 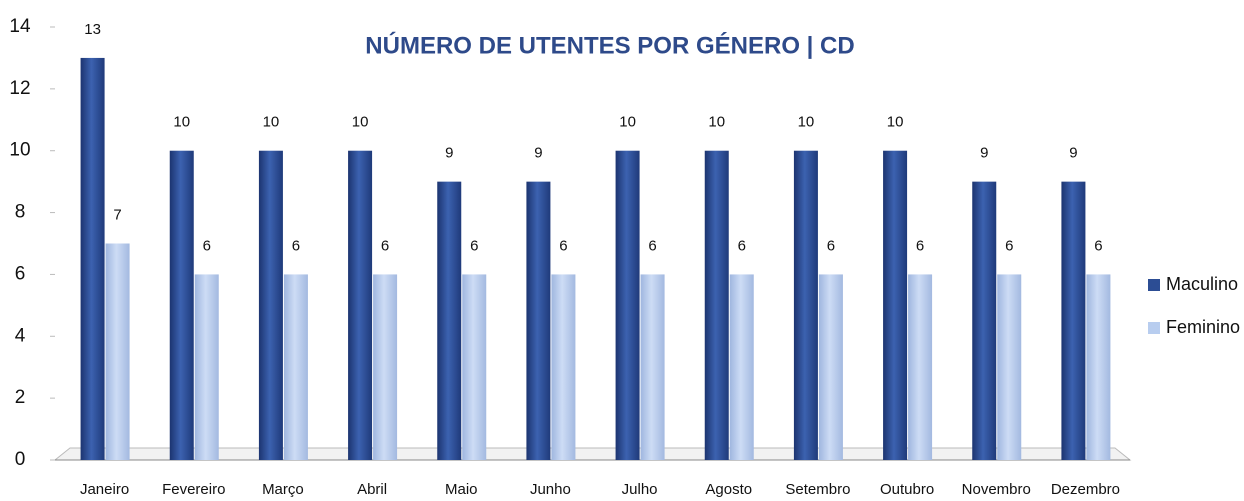 I want to click on y-tick-label: 0, so click(x=20, y=459).